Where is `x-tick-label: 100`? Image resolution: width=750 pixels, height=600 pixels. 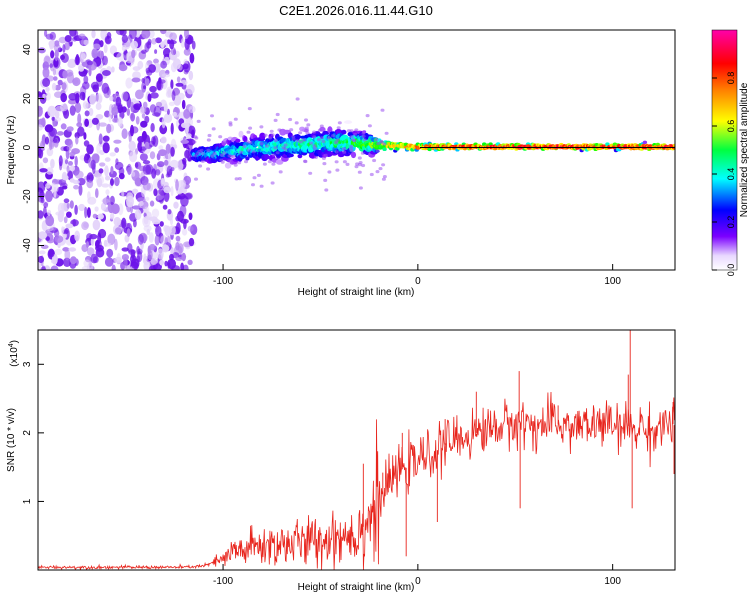 x-tick-label: 100 is located at coordinates (612, 281).